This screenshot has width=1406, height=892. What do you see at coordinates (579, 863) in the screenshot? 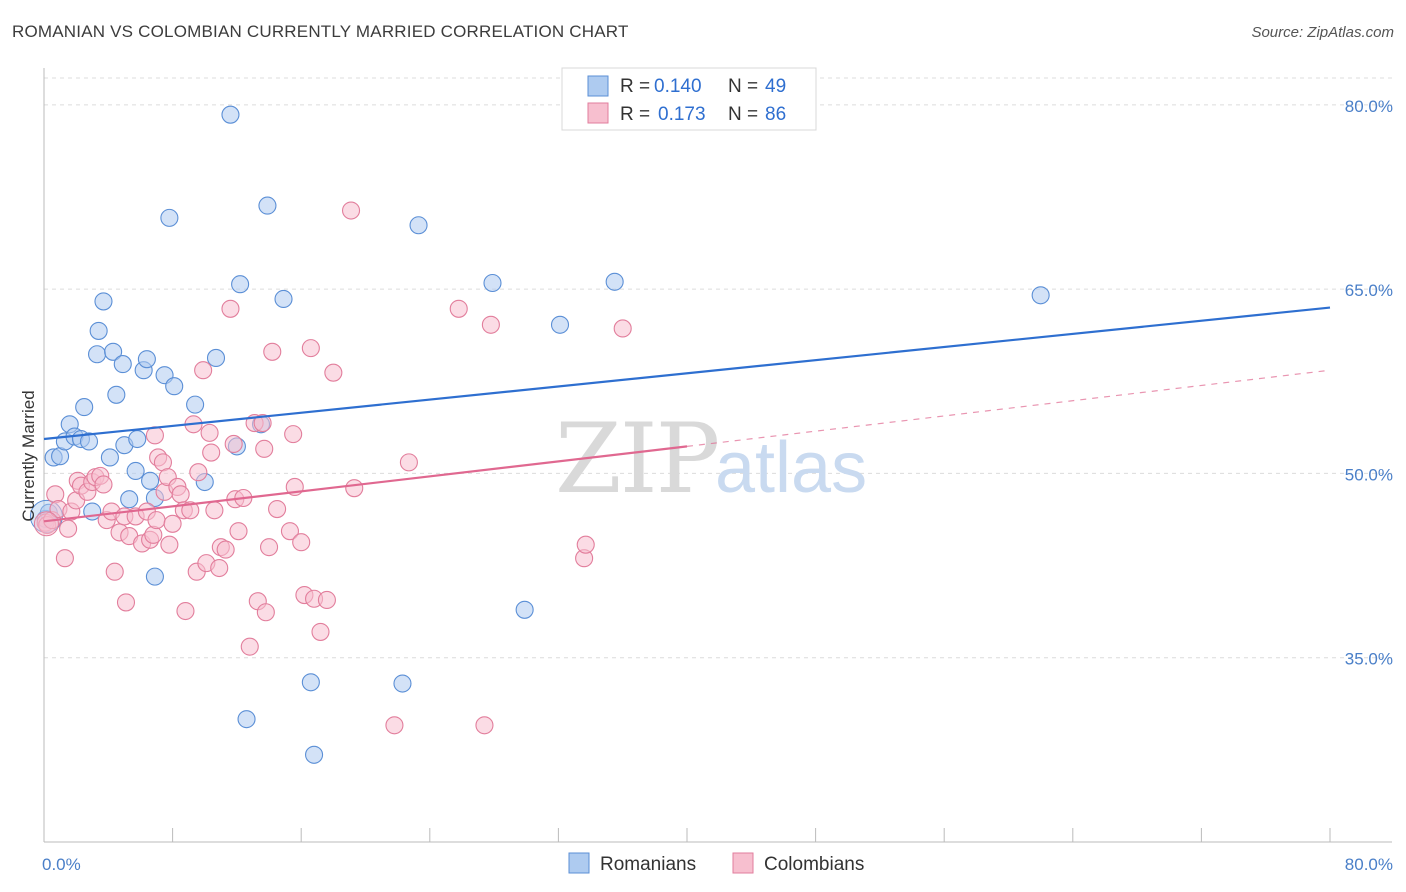
I see `bottom-legend-swatch-romanians` at bounding box center [579, 863].